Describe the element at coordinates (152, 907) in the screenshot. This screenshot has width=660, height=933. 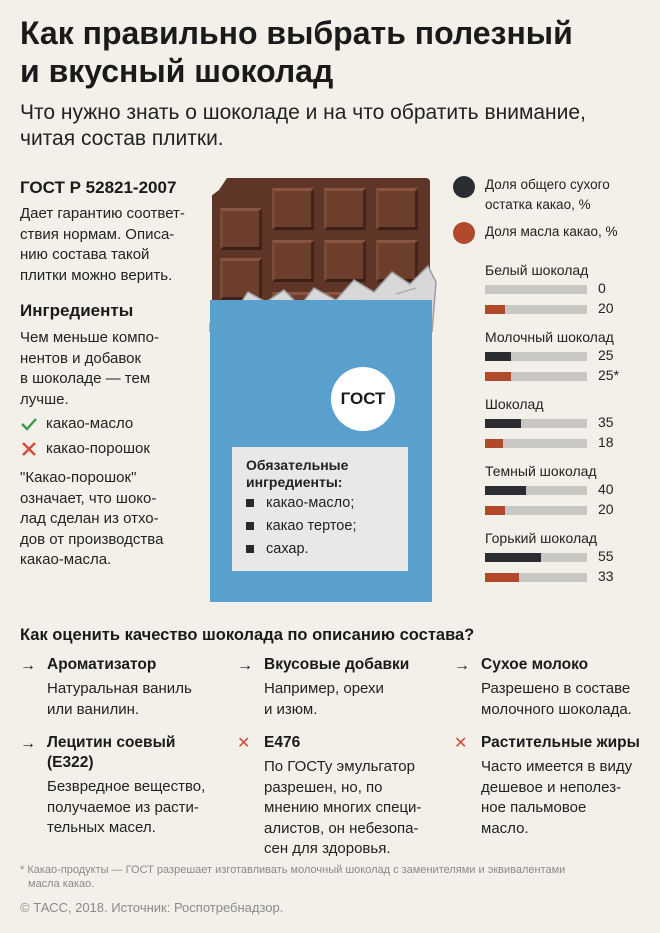
I see `copyright: © ТАСС, 2018. Источник: Роспотребнадзор.` at that location.